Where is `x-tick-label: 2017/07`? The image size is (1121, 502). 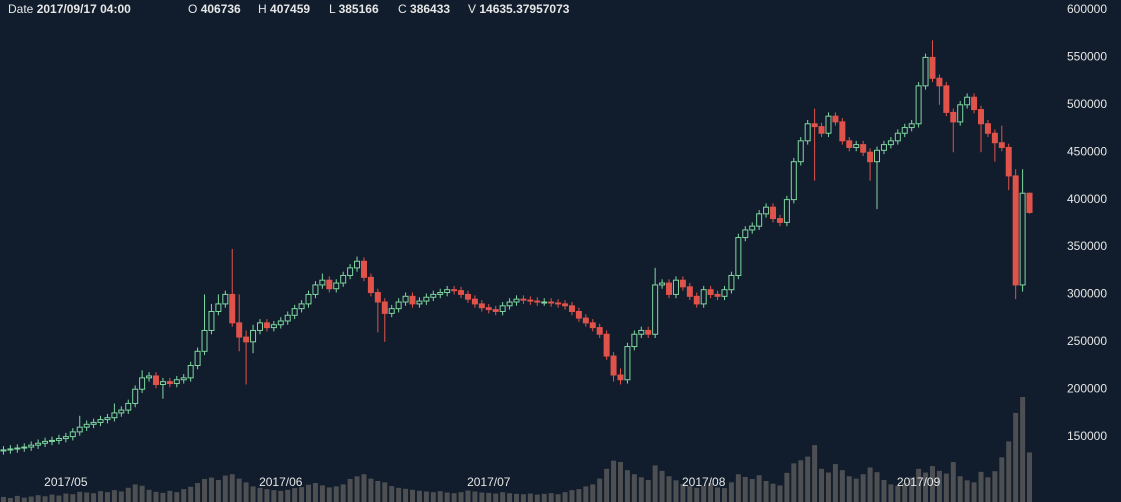 x-tick-label: 2017/07 is located at coordinates (489, 482).